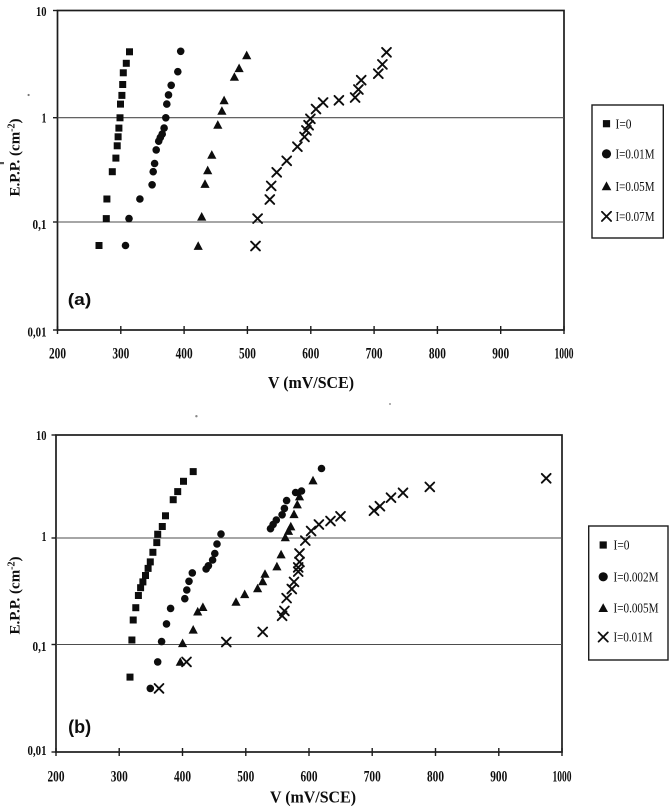  I want to click on svg-text: I=0.002M, so click(636, 577).